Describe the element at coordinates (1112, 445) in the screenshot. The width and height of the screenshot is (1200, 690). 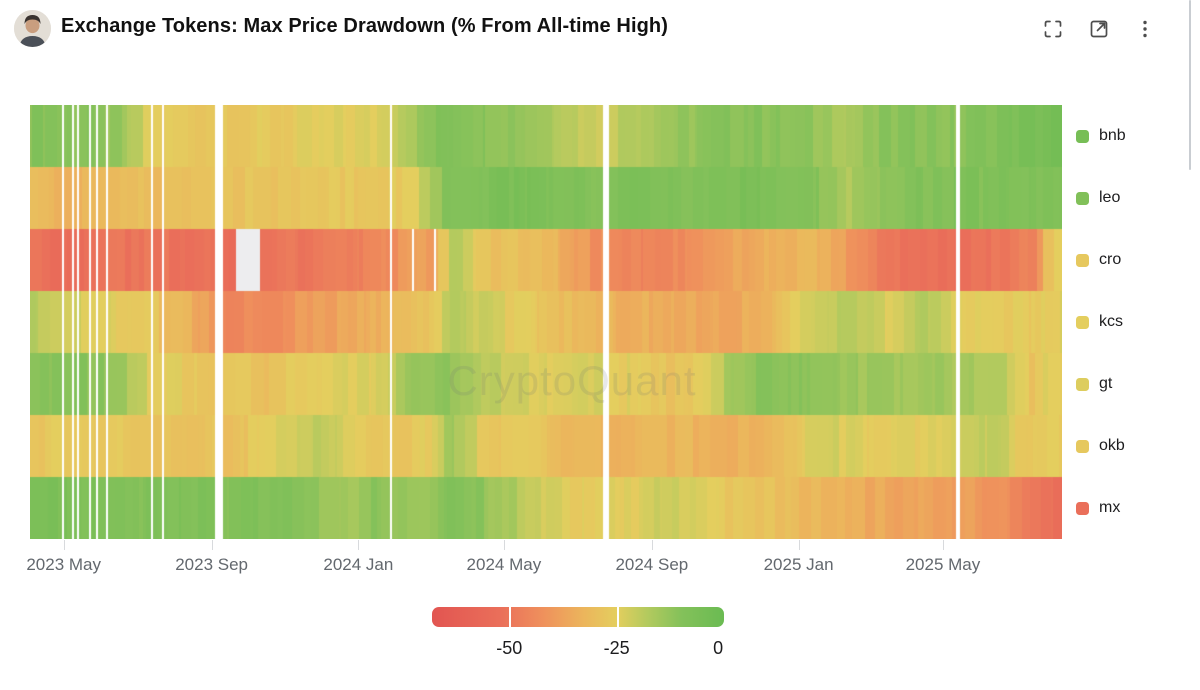
I see `legend-label: okb` at that location.